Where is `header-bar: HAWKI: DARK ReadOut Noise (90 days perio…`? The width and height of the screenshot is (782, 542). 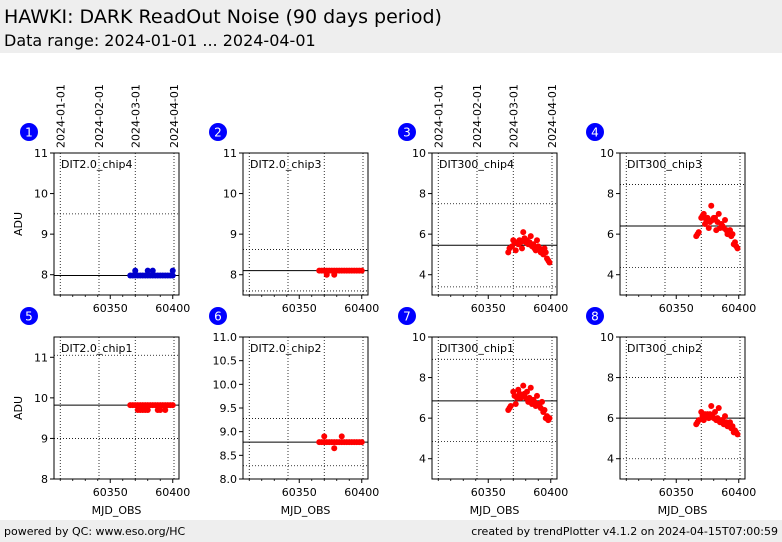
header-bar: HAWKI: DARK ReadOut Noise (90 days perio… is located at coordinates (391, 26).